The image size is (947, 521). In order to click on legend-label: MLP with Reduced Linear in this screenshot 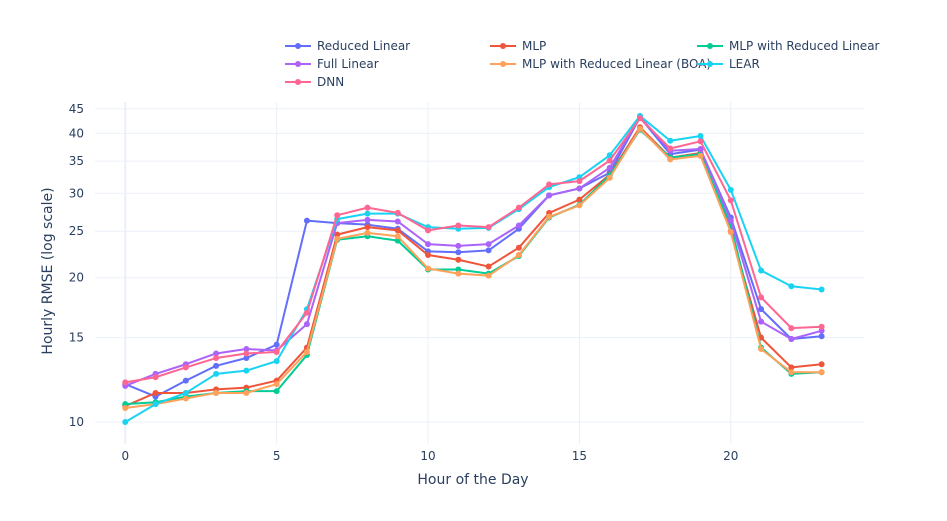, I will do `click(804, 46)`.